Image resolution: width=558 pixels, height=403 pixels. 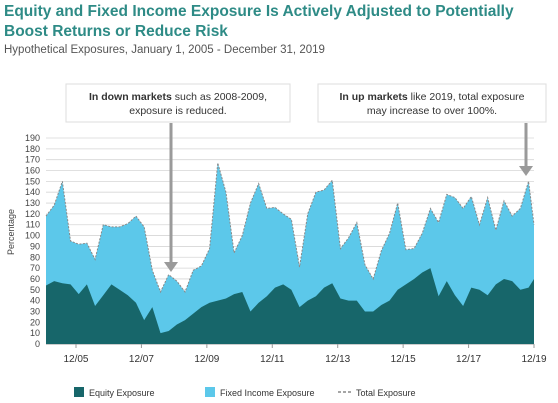 I want to click on y-tick-label: 40, so click(x=35, y=301).